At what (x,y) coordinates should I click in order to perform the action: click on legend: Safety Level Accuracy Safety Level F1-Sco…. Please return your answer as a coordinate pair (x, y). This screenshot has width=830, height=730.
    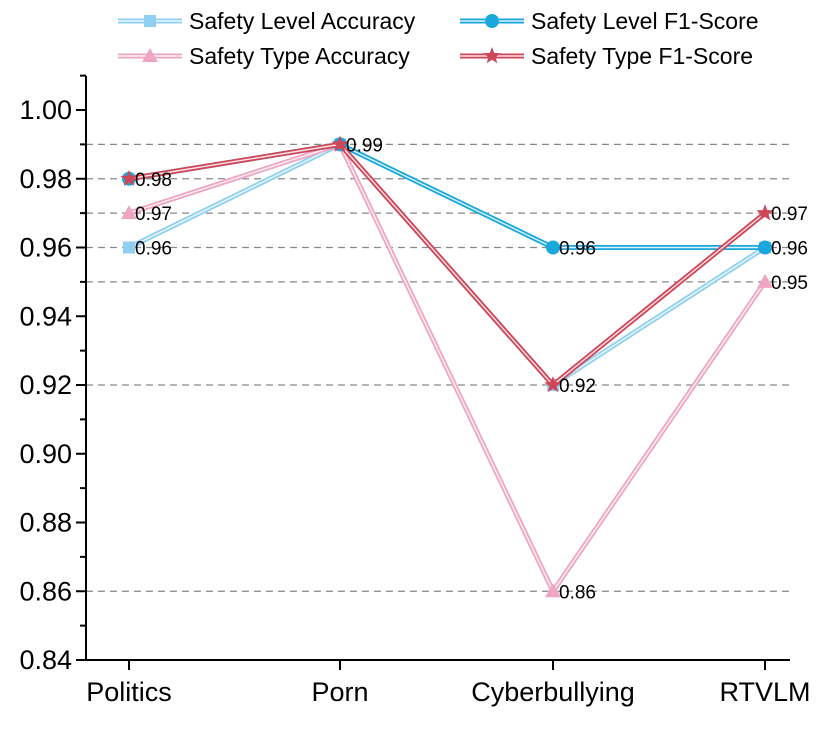
    Looking at the image, I should click on (438, 38).